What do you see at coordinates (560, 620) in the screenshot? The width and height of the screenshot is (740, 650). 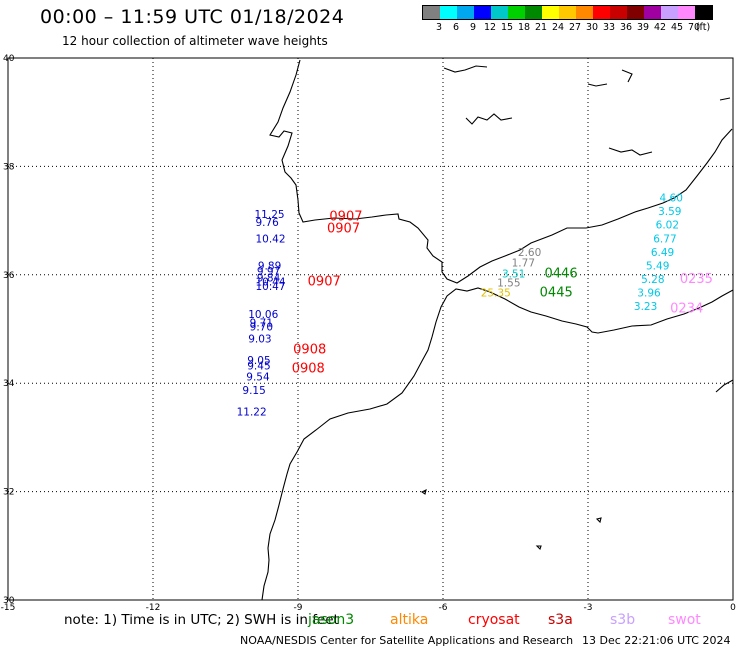 I see `satellite-label-s3a: s3a` at bounding box center [560, 620].